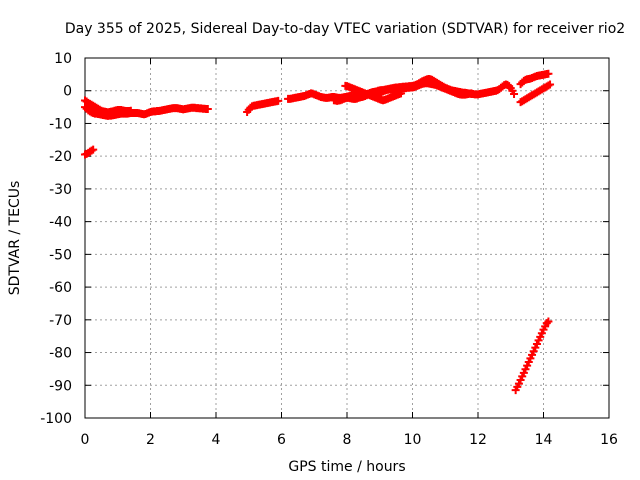 The width and height of the screenshot is (640, 480). What do you see at coordinates (60, 157) in the screenshot?
I see `y-tick-label: -20` at bounding box center [60, 157].